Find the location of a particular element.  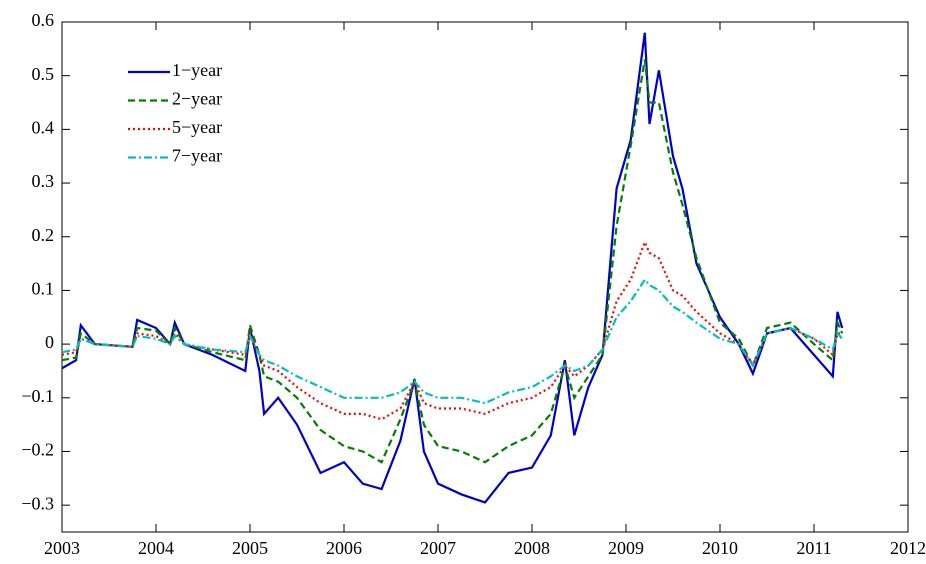

x-tick-label: 2011 is located at coordinates (813, 548).